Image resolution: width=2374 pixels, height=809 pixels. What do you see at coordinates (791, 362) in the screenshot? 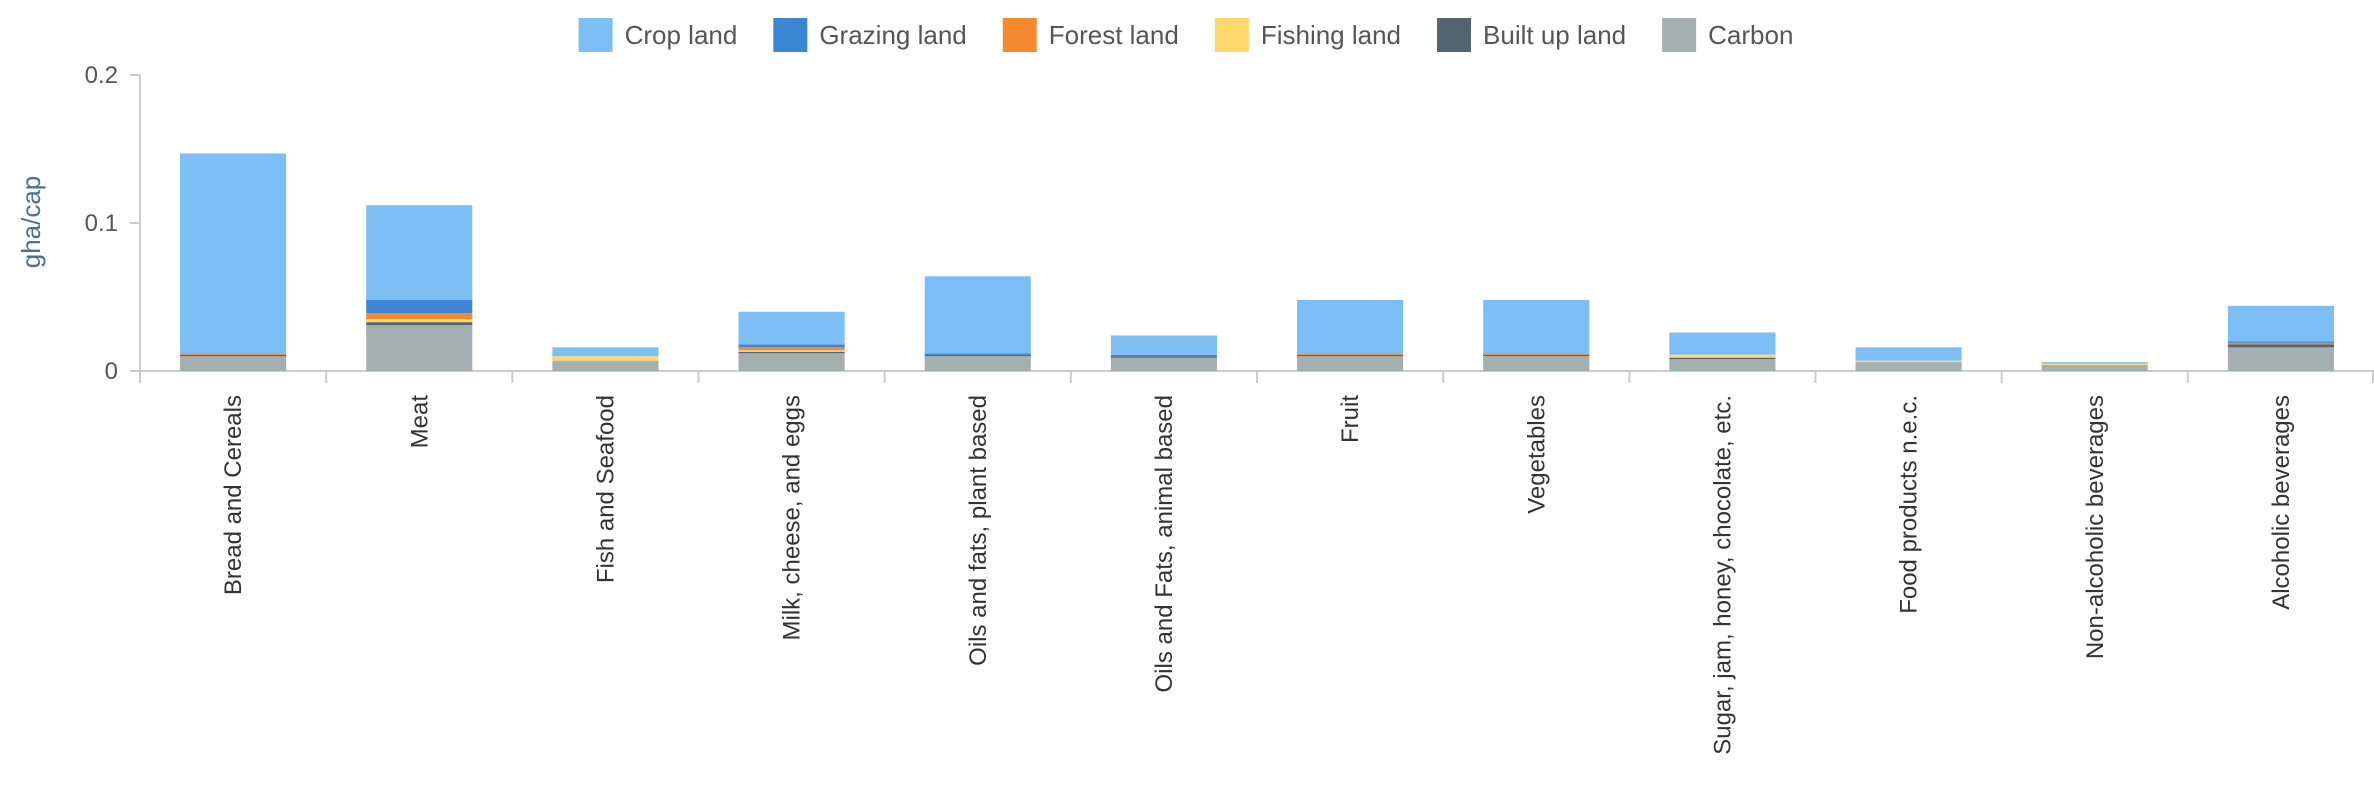
I see `bar-milk-cheese-and-eggs-carbon` at bounding box center [791, 362].